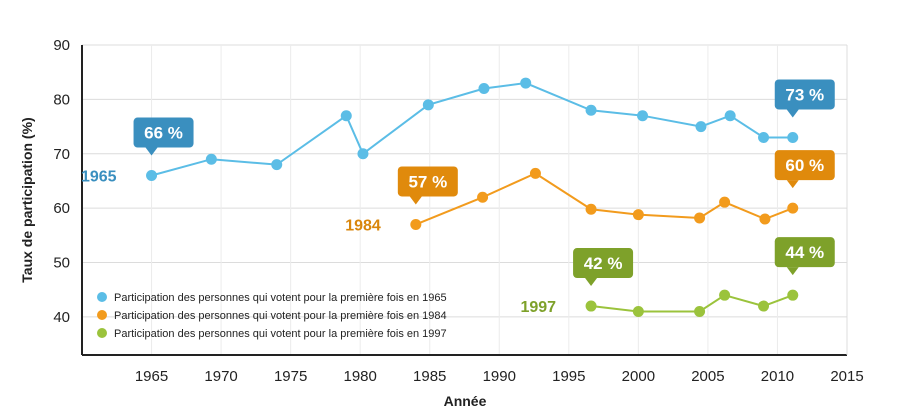 The image size is (900, 420). I want to click on callout: 66 %, so click(163, 136).